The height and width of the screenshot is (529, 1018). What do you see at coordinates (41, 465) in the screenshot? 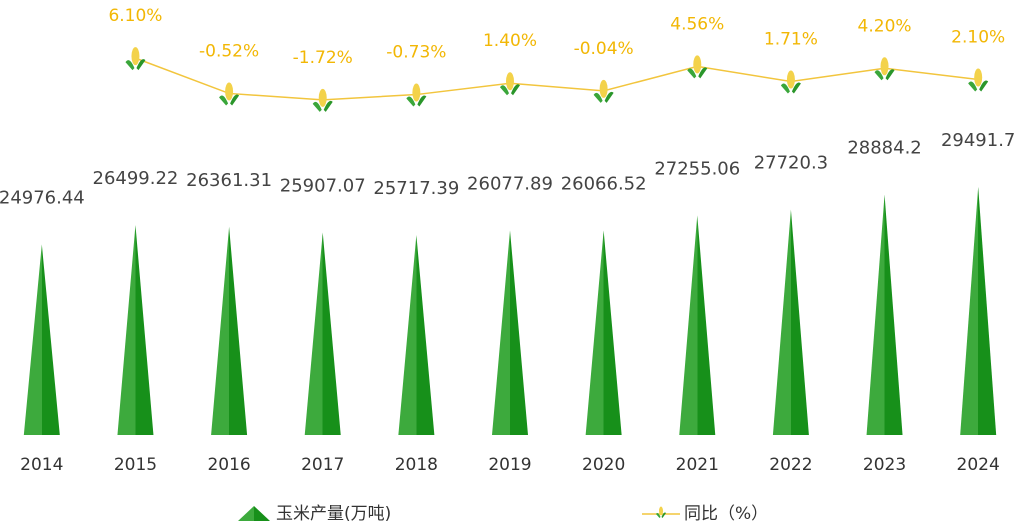
I see `x-tick-label: 2014` at bounding box center [41, 465].